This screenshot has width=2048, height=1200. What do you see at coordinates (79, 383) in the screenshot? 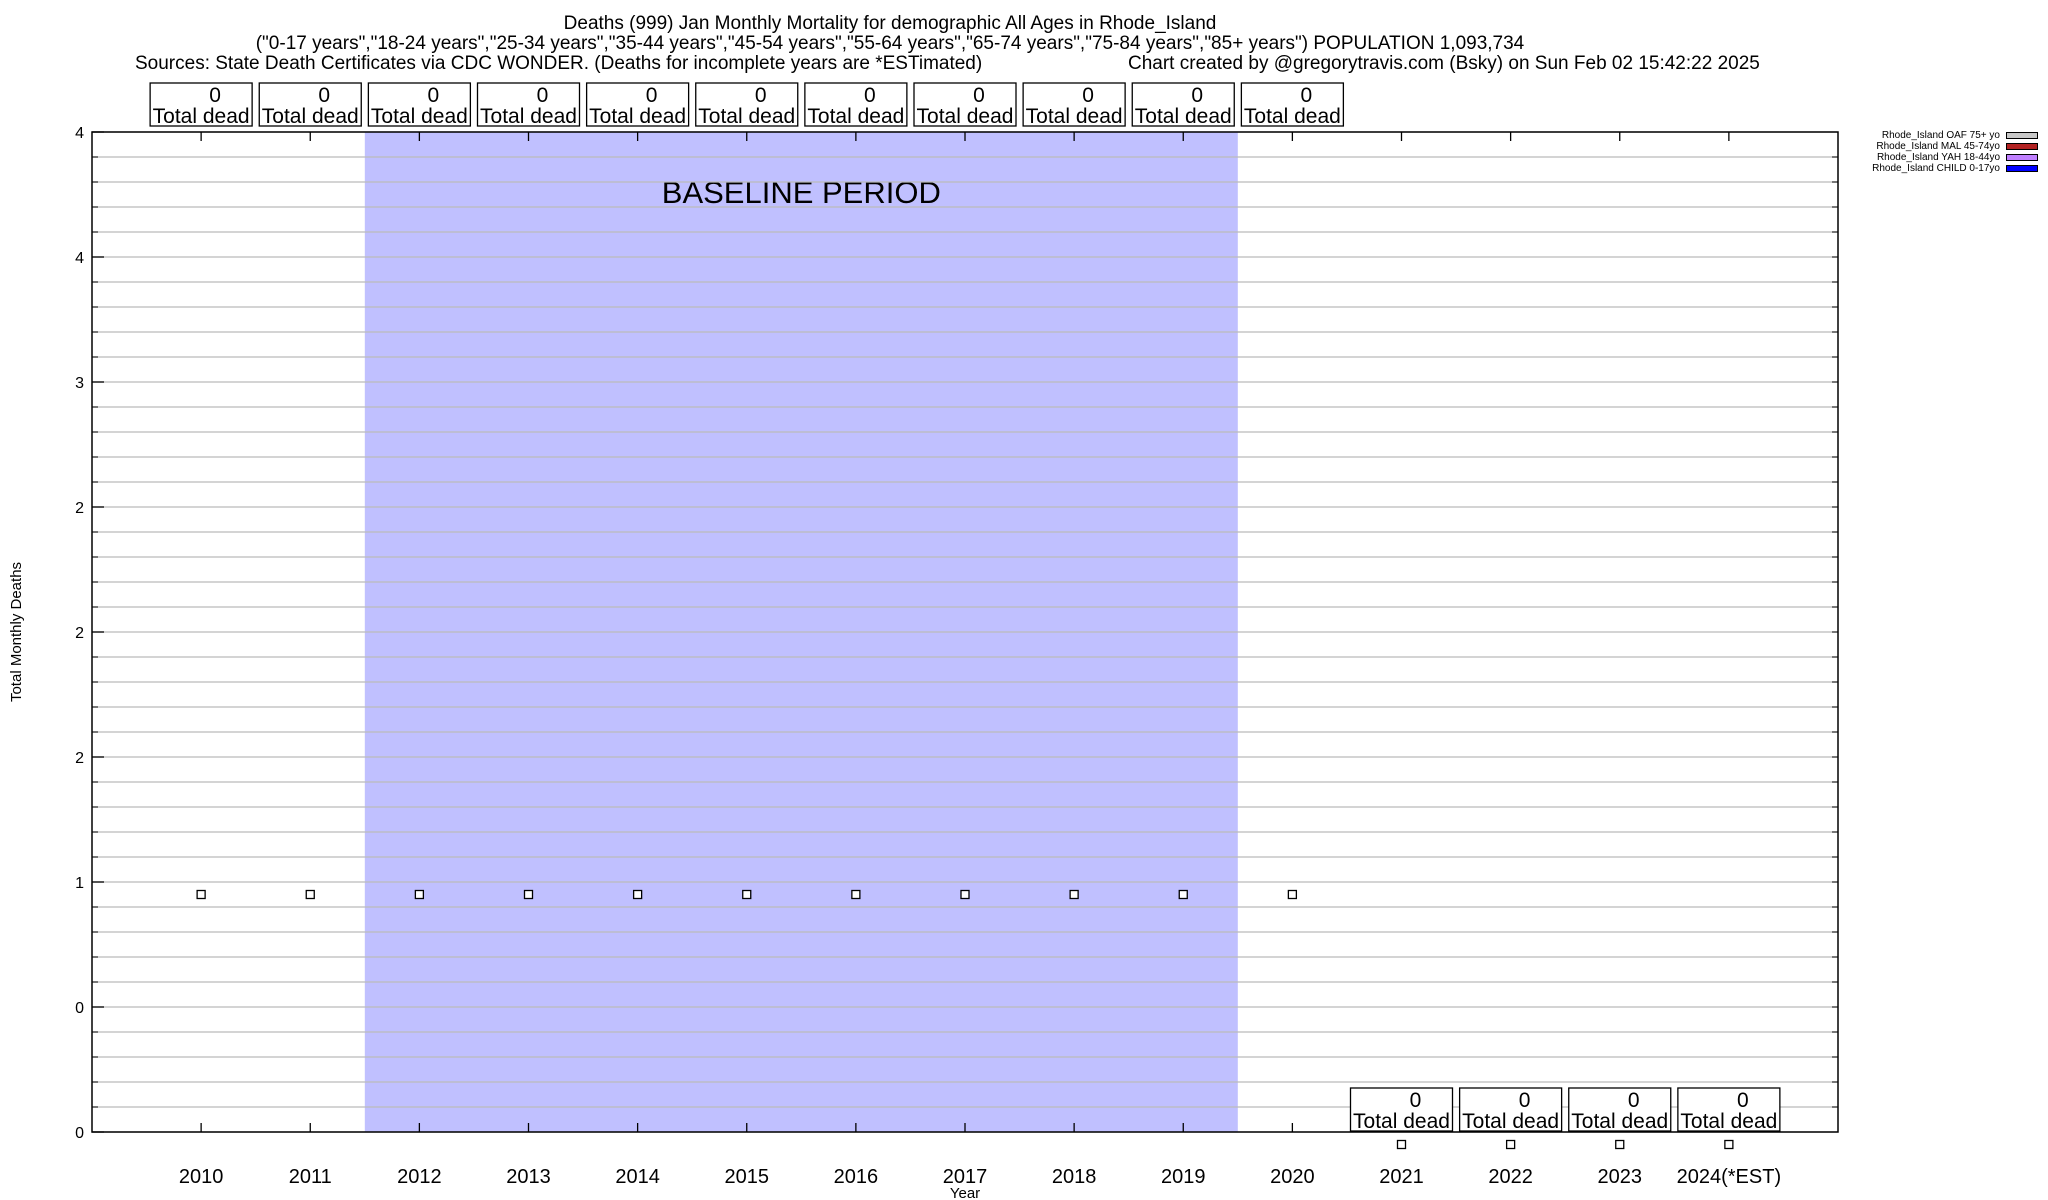
I see `y-tick-label: 3` at bounding box center [79, 383].